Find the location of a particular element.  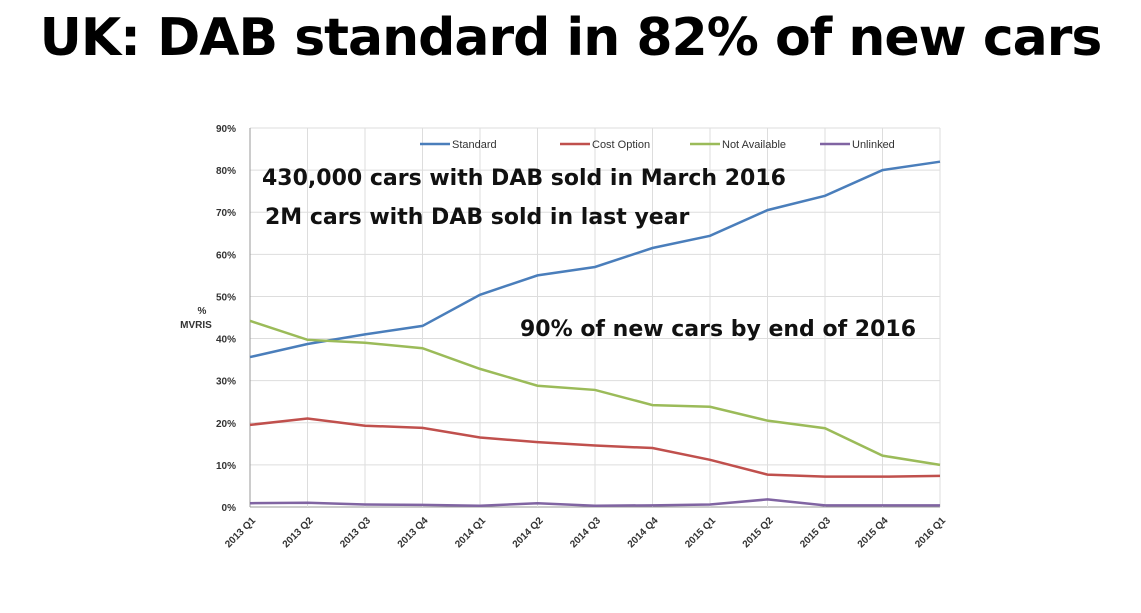

y-tick-label: 50% is located at coordinates (226, 297).